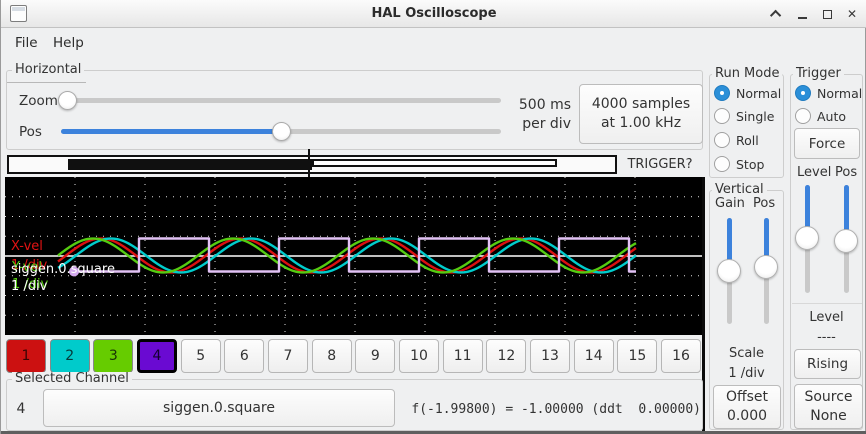 The width and height of the screenshot is (866, 434). I want to click on run-mode-label: Single, so click(755, 116).